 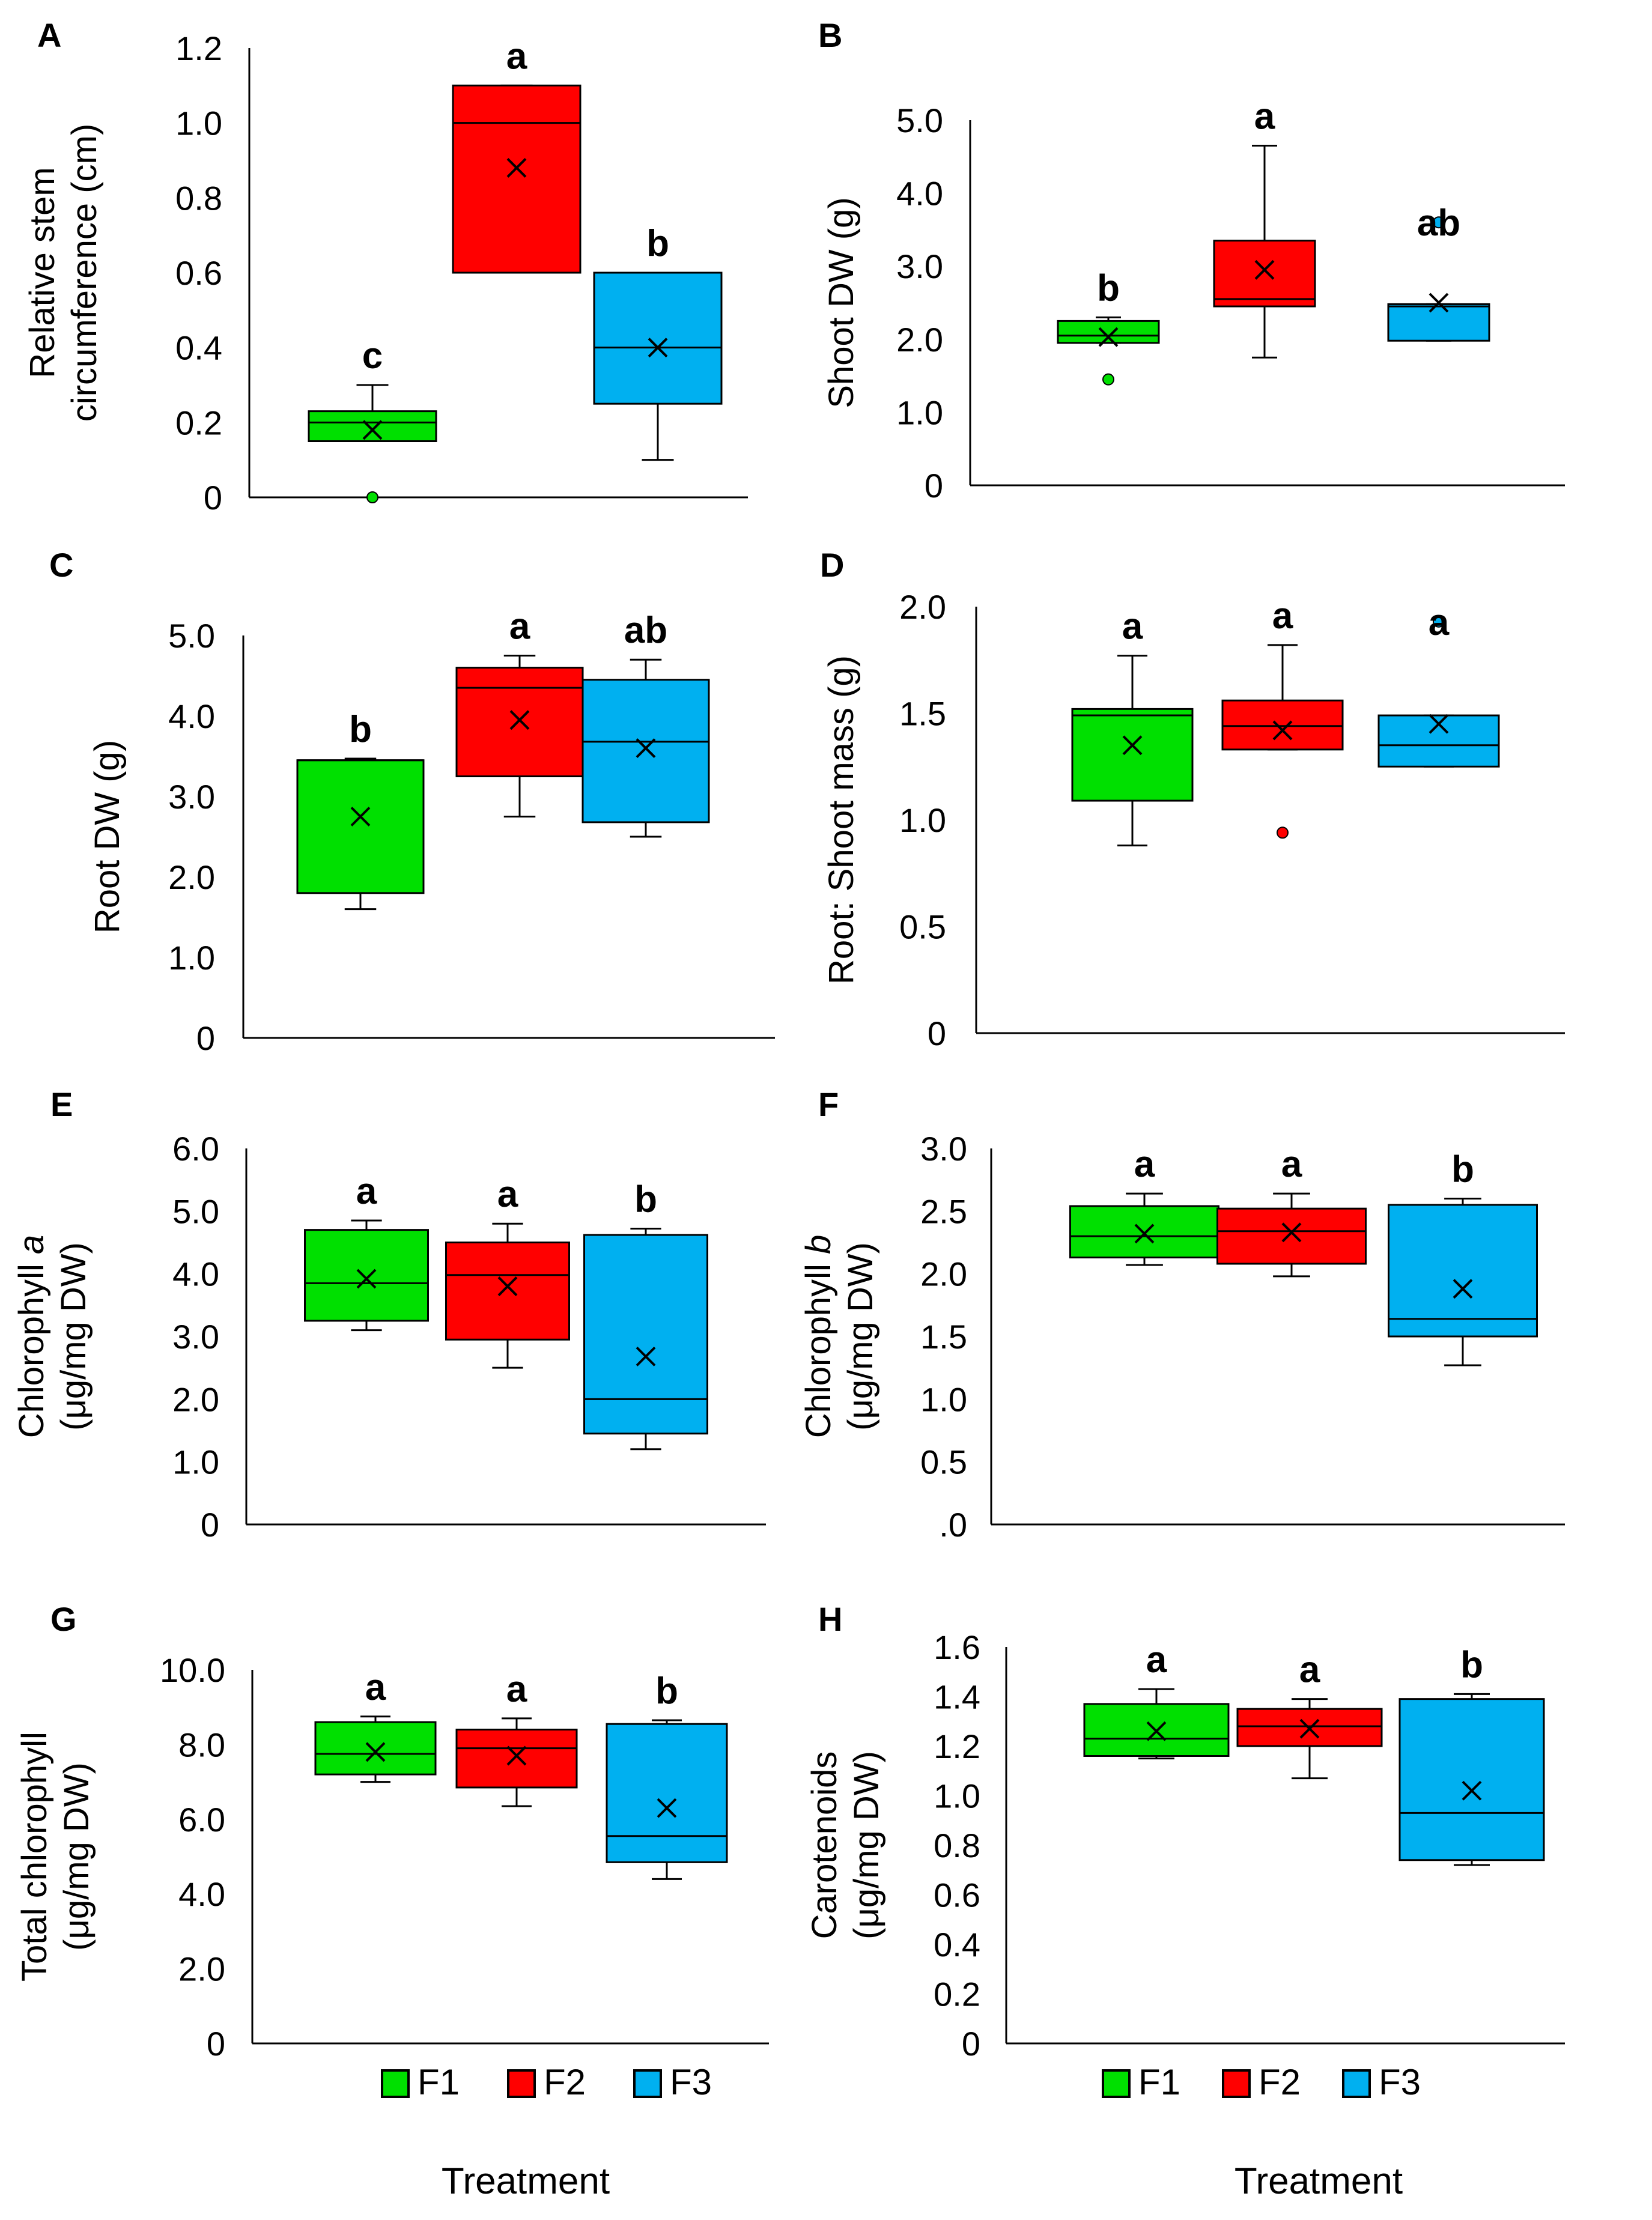 I want to click on panel-a-f1-box, so click(x=372, y=427).